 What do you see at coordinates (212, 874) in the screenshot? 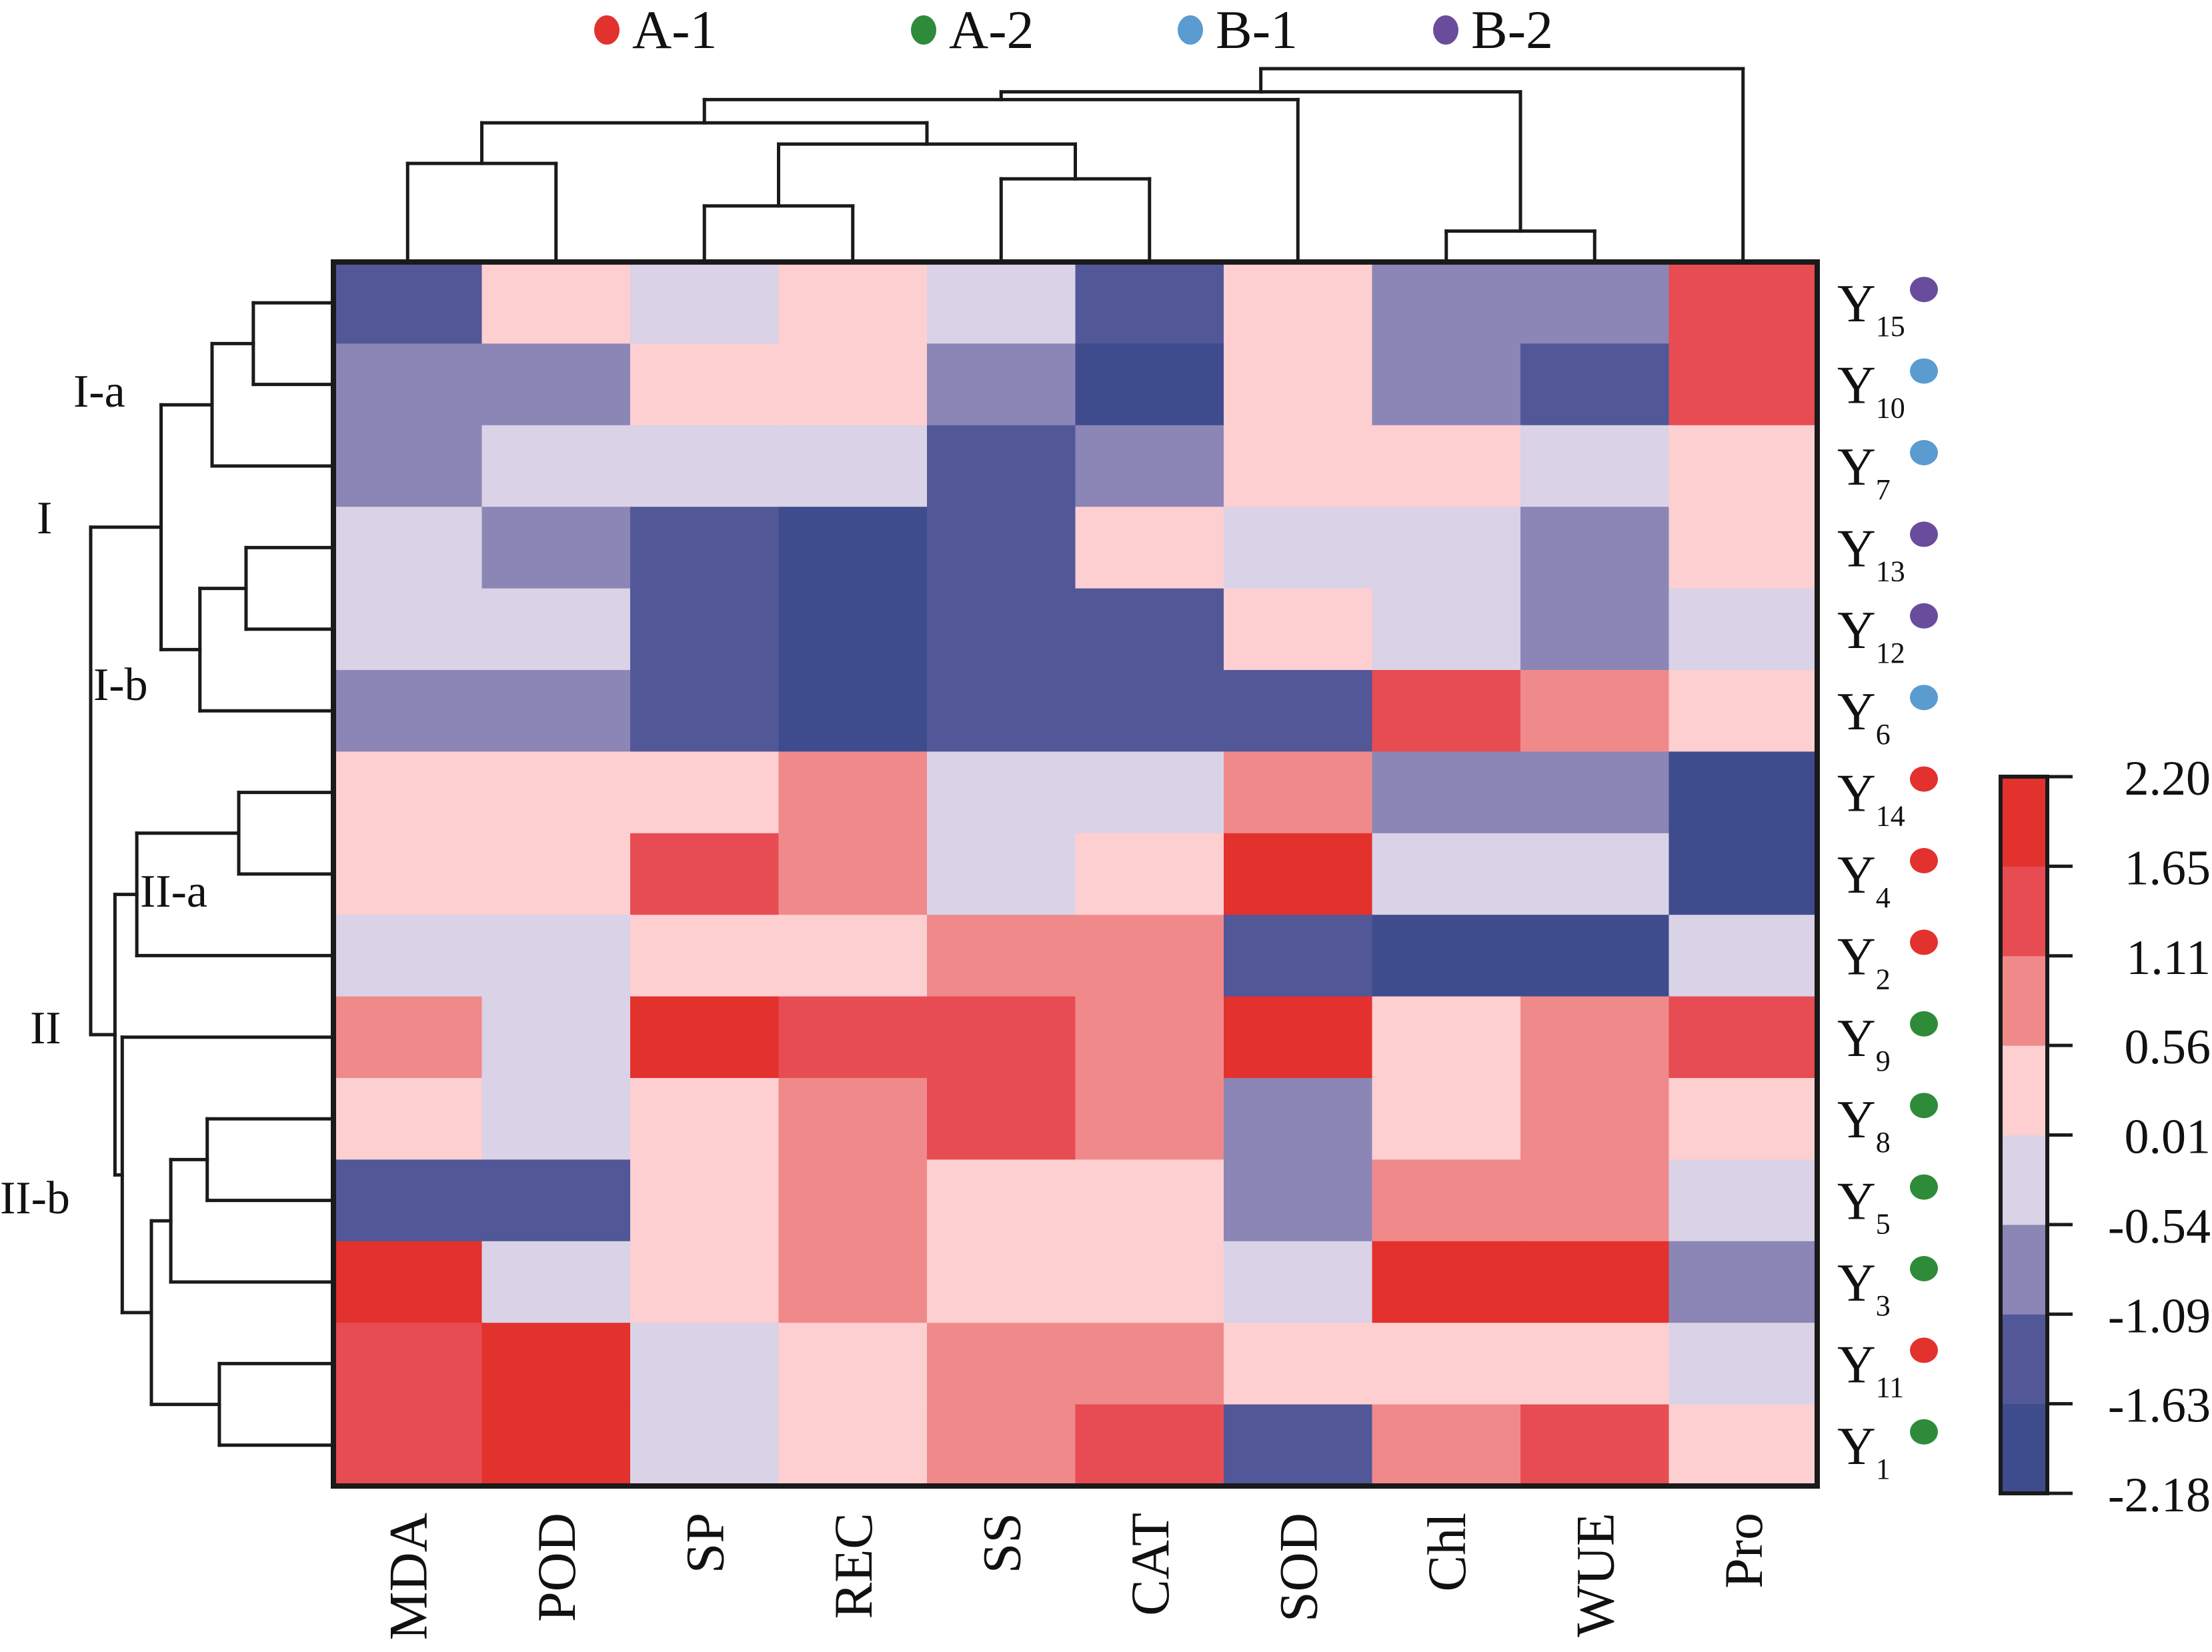
I see `row-dendrogram` at bounding box center [212, 874].